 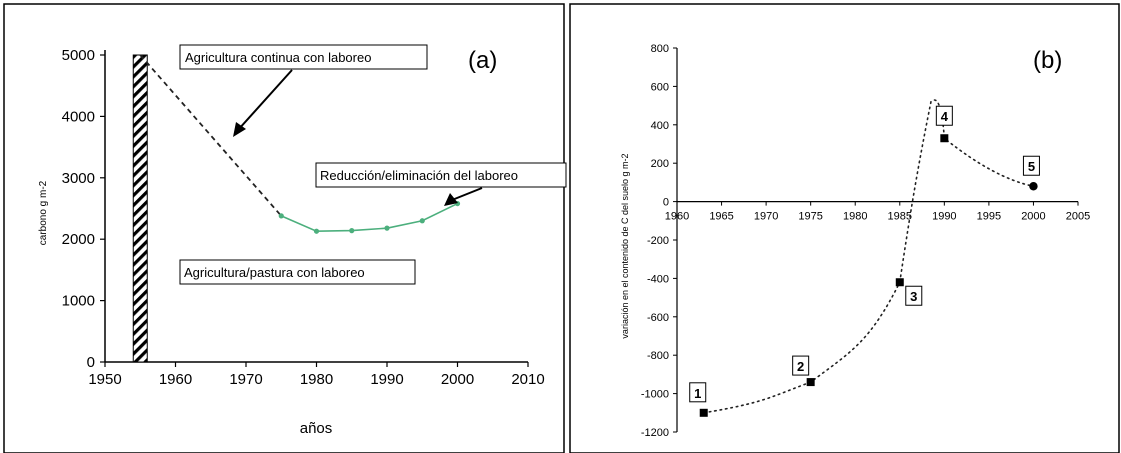 What do you see at coordinates (78, 178) in the screenshot?
I see `y-tick-label: 3000` at bounding box center [78, 178].